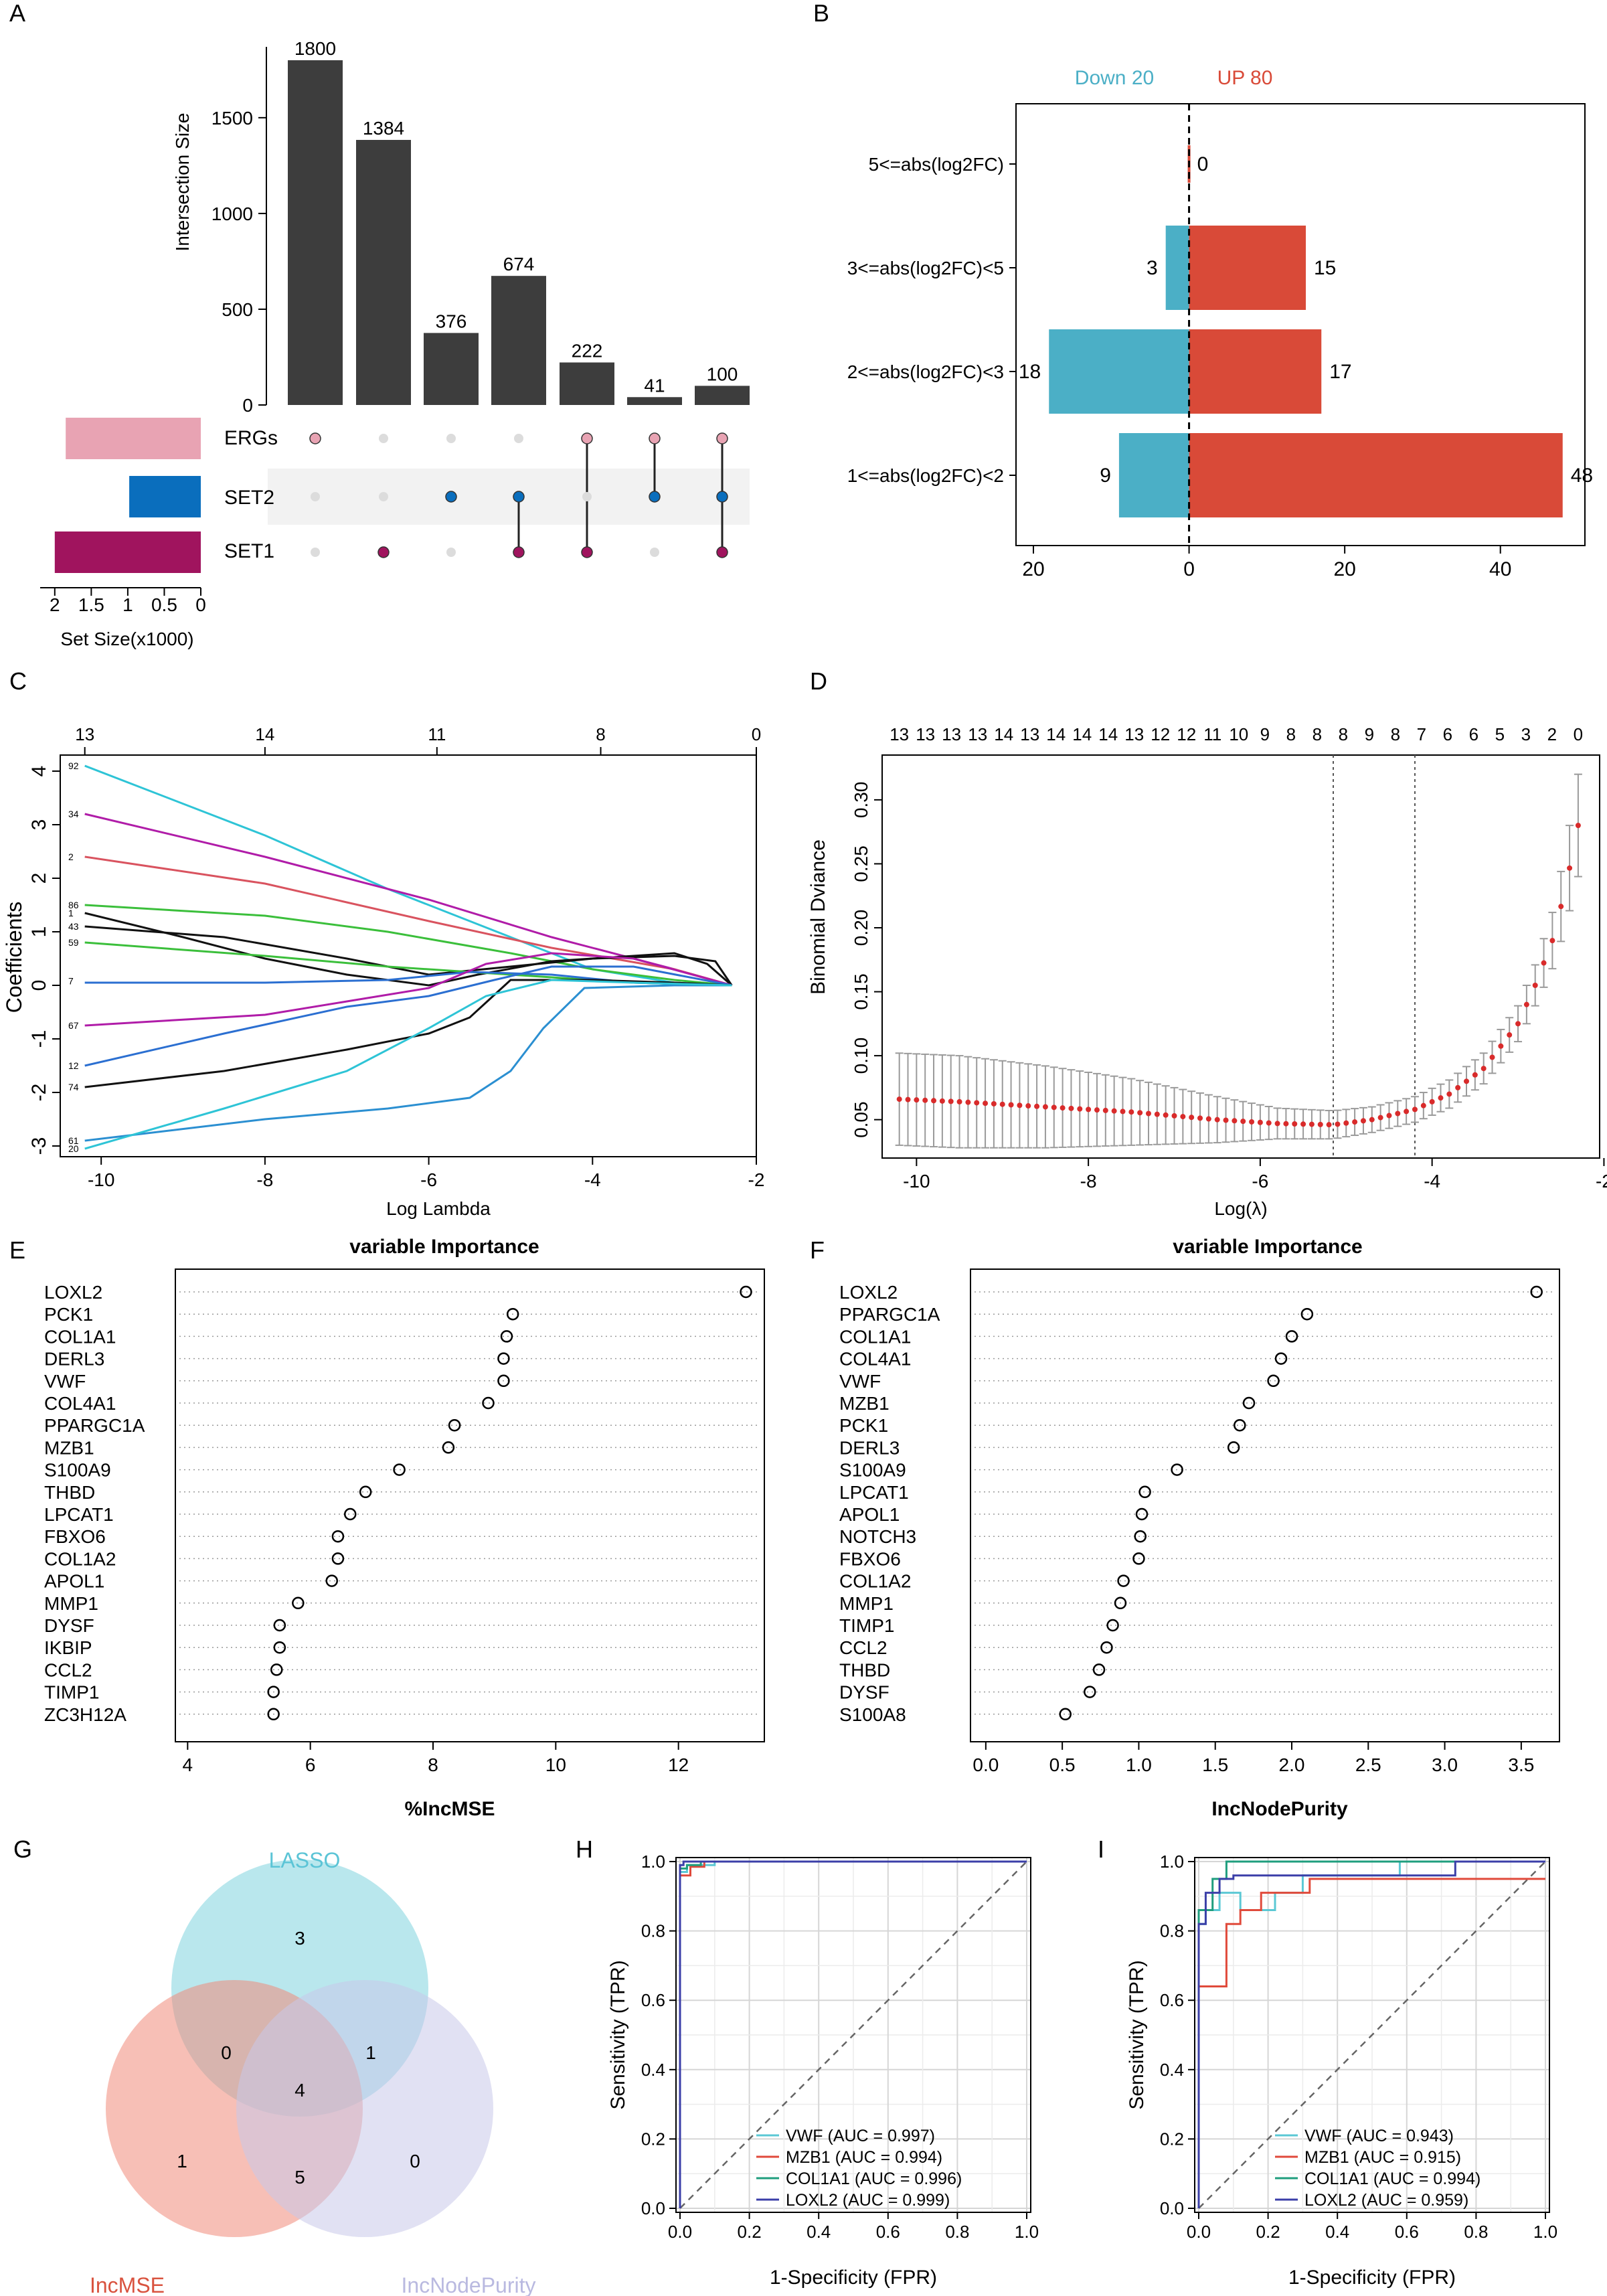  Describe the element at coordinates (300, 2177) in the screenshot. I see `venn-count-incmse-purity: 5` at that location.